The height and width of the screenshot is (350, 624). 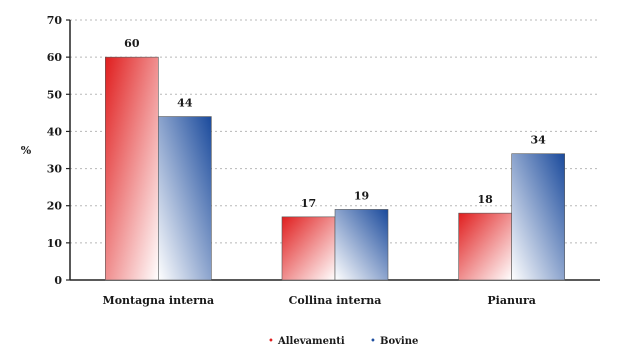 What do you see at coordinates (399, 341) in the screenshot?
I see `legend-label-bovine: Bovine` at bounding box center [399, 341].